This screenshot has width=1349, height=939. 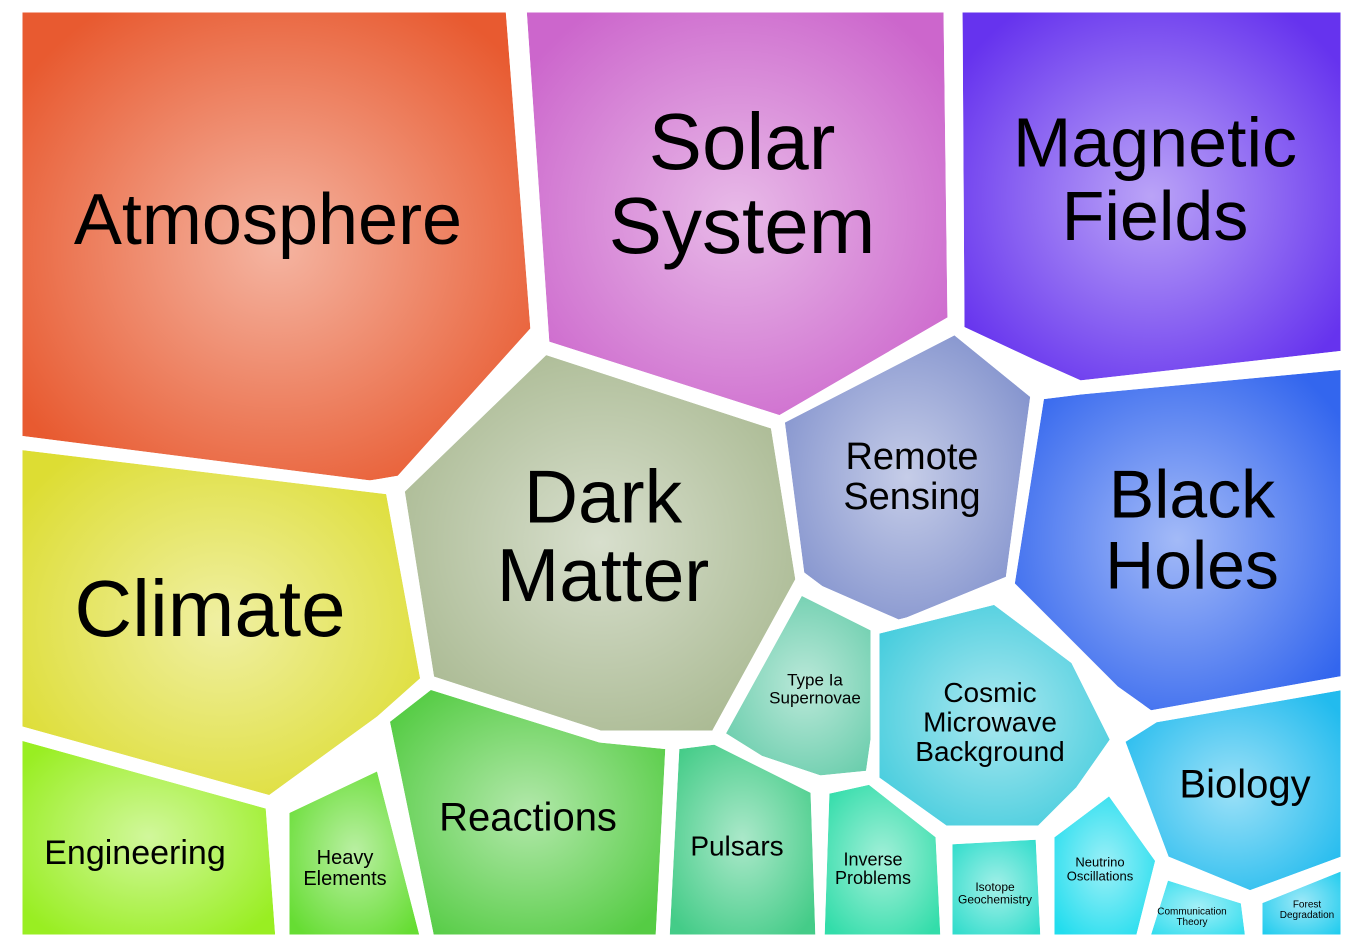 I want to click on cell-label: Microwave, so click(x=990, y=721).